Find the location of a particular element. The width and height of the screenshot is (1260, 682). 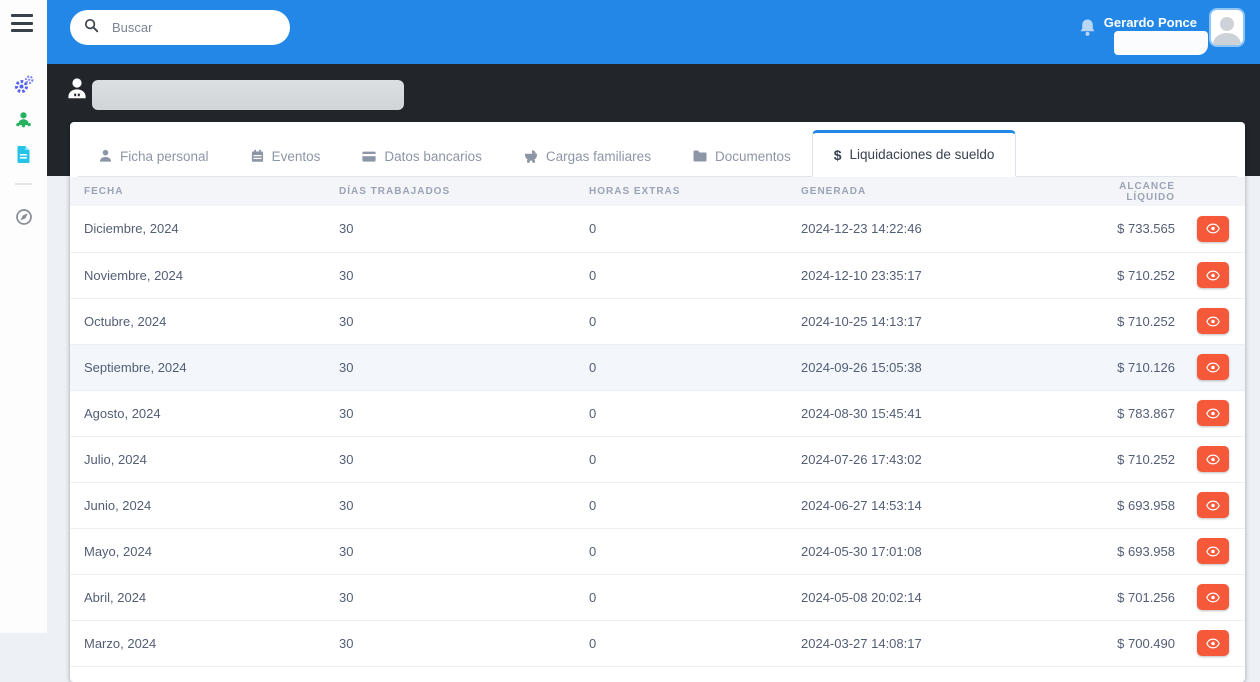

tab-eventos: Eventos is located at coordinates (286, 156).